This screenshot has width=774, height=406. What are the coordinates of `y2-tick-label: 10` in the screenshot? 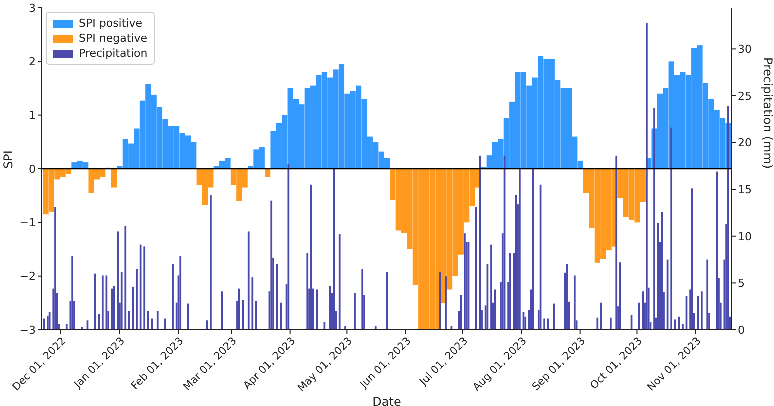 It's located at (745, 237).